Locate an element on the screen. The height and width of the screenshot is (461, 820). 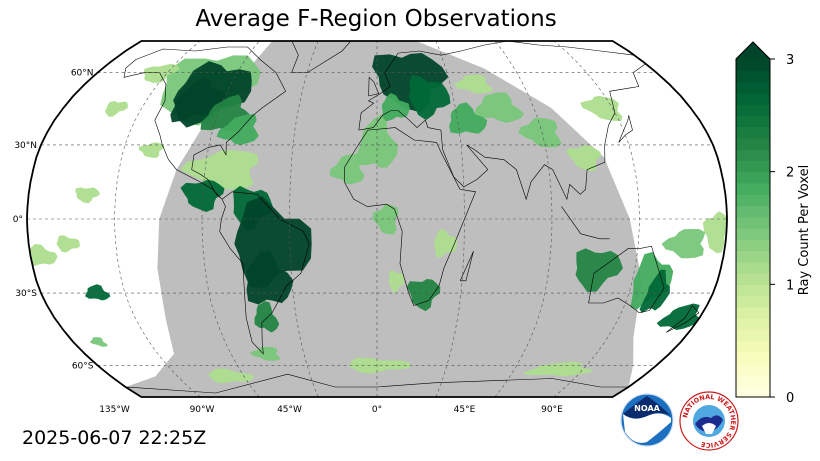
colorbar-bands is located at coordinates (753, 220).